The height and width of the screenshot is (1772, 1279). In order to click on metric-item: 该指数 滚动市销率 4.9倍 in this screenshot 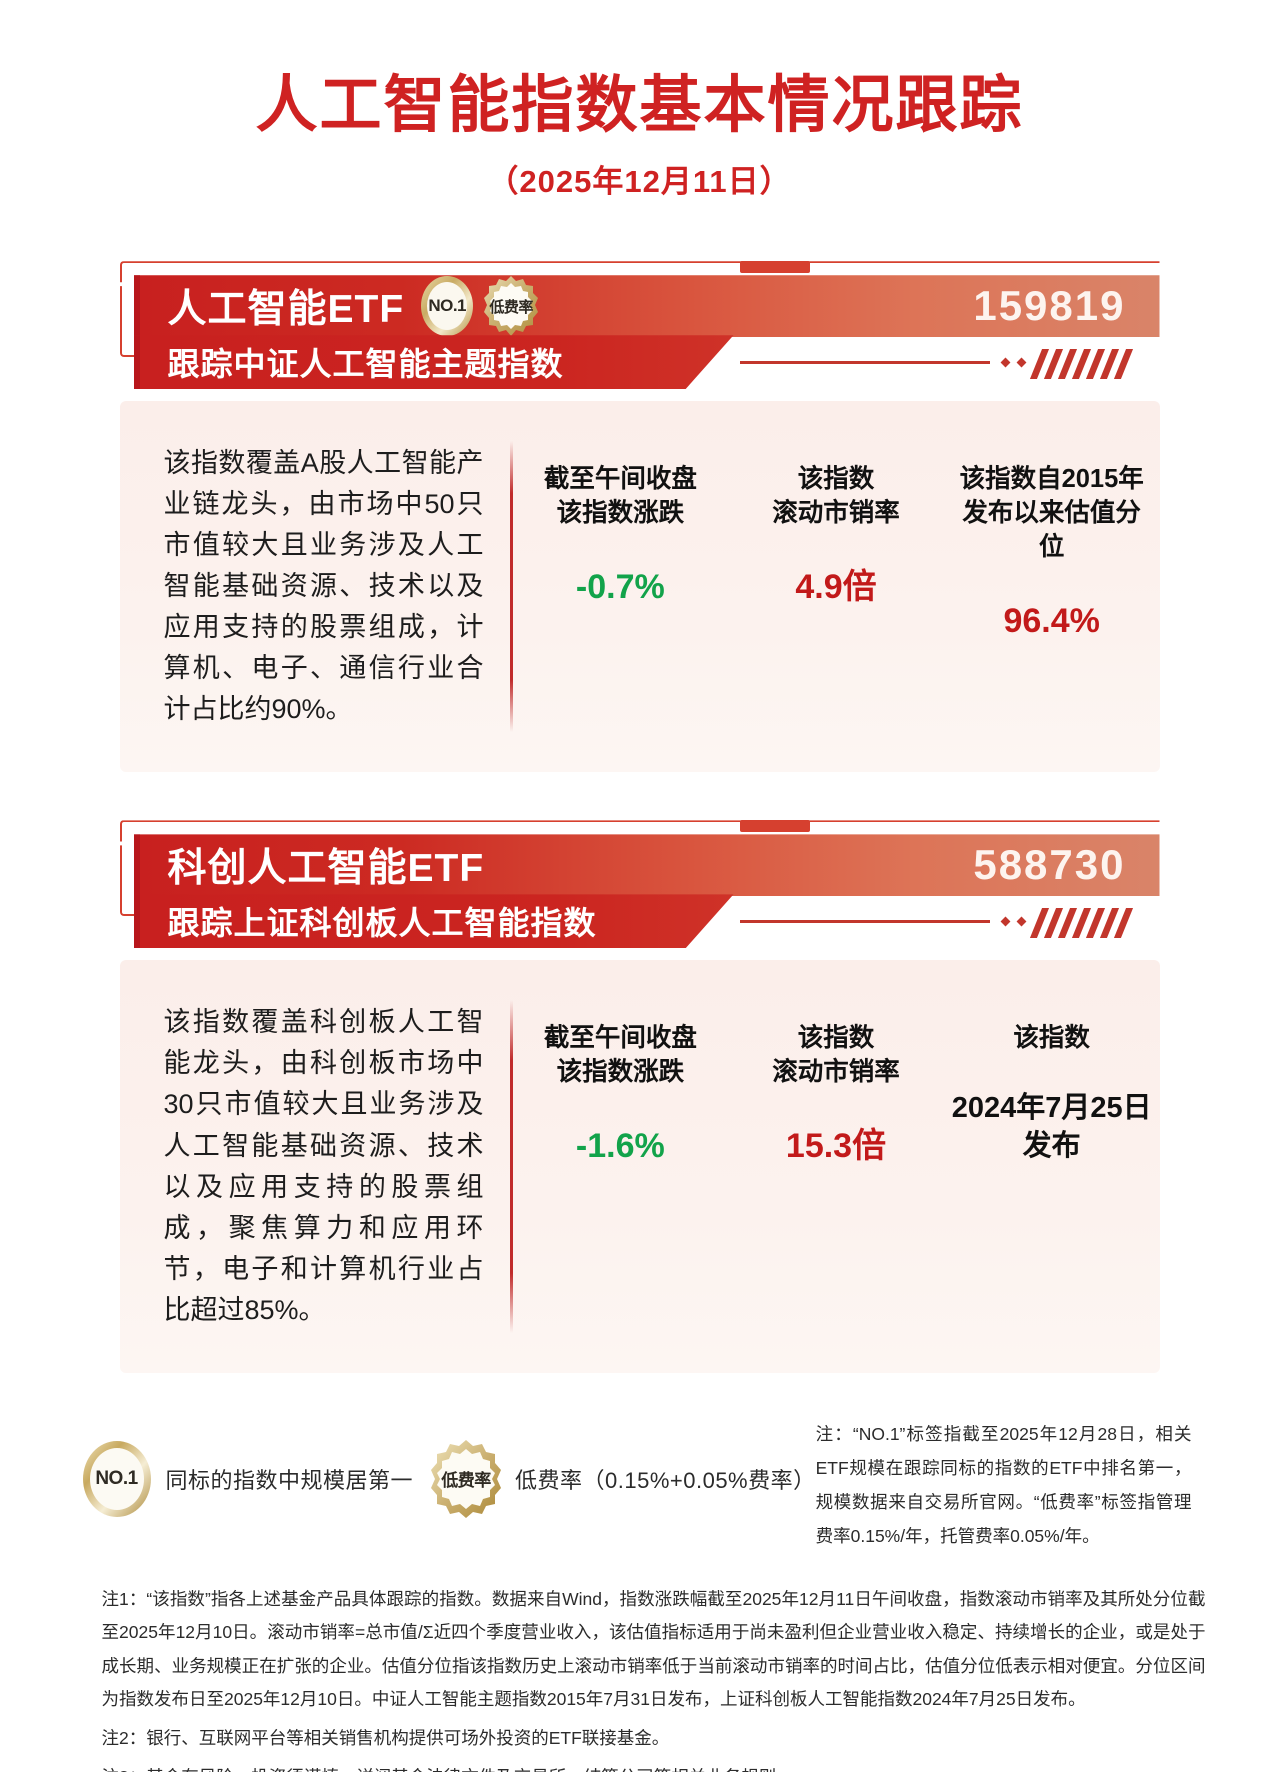, I will do `click(836, 536)`.